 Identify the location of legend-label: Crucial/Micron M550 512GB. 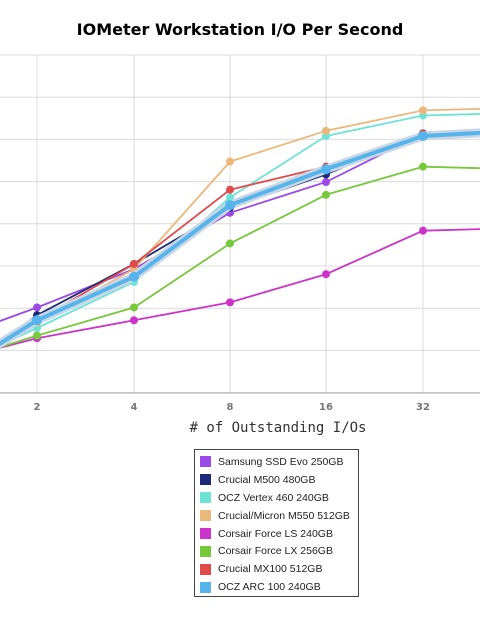
(284, 515).